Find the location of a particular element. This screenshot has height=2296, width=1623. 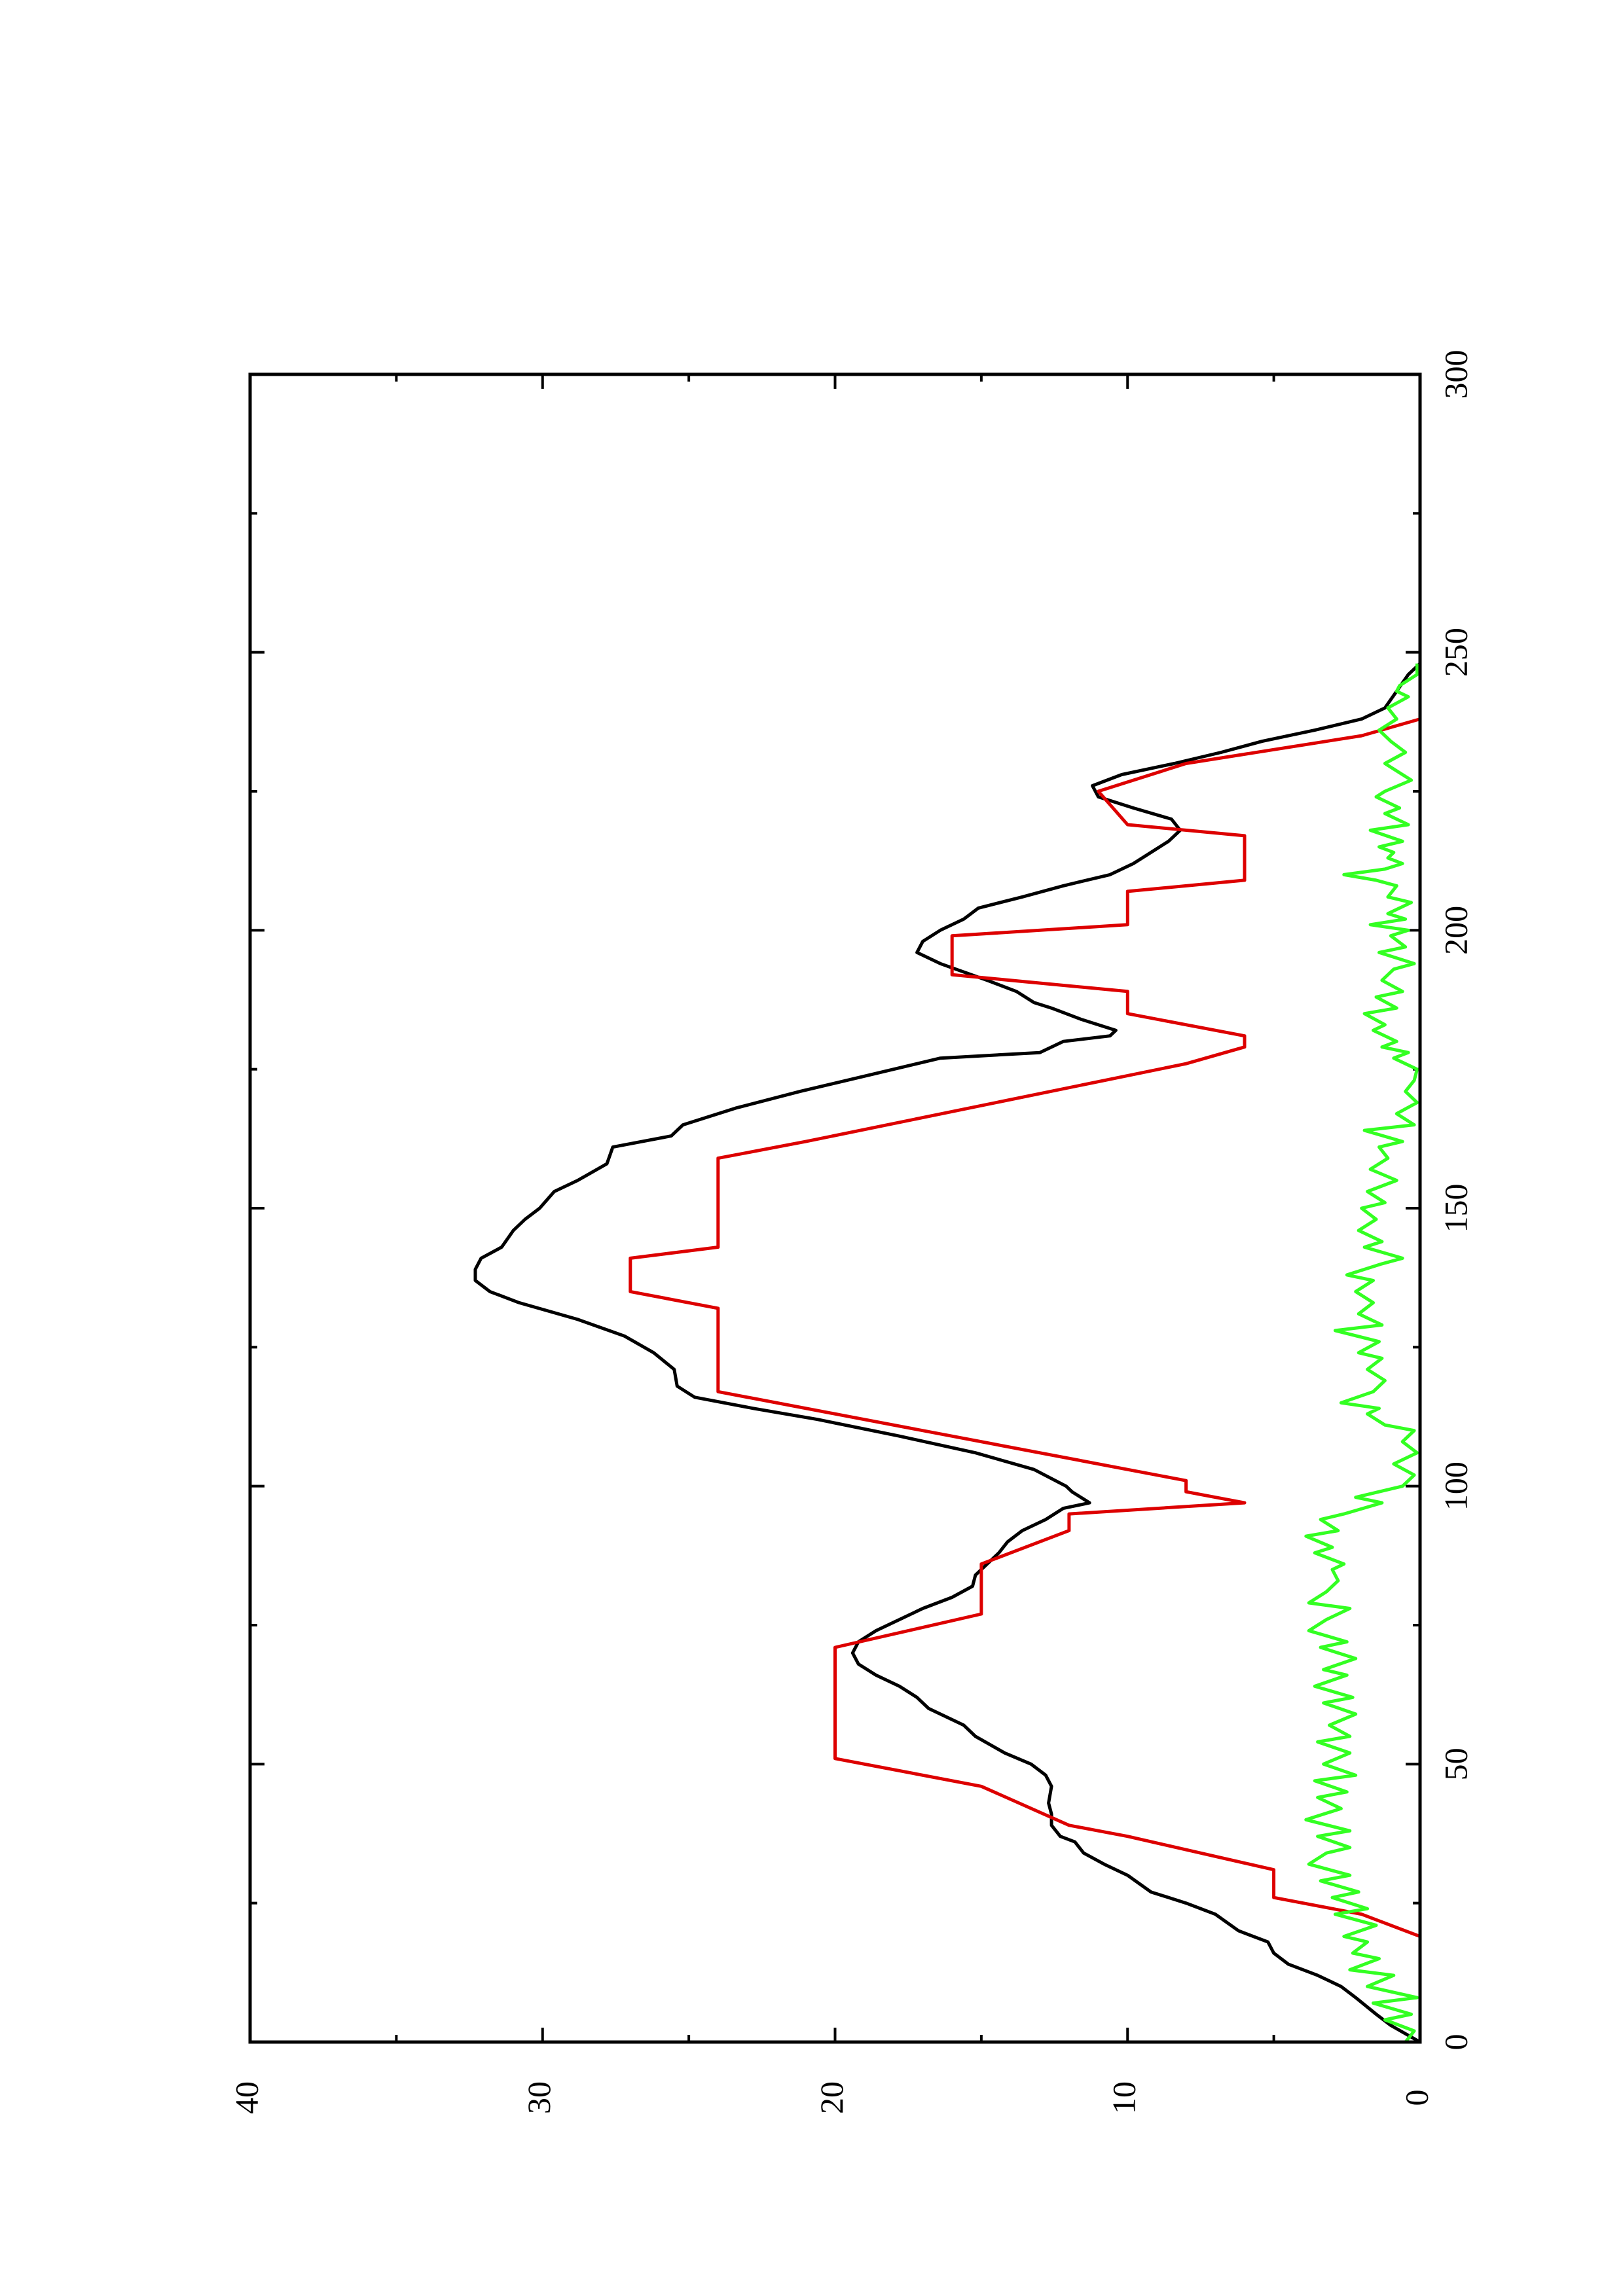

y-tick-label: 30 is located at coordinates (538, 2097).